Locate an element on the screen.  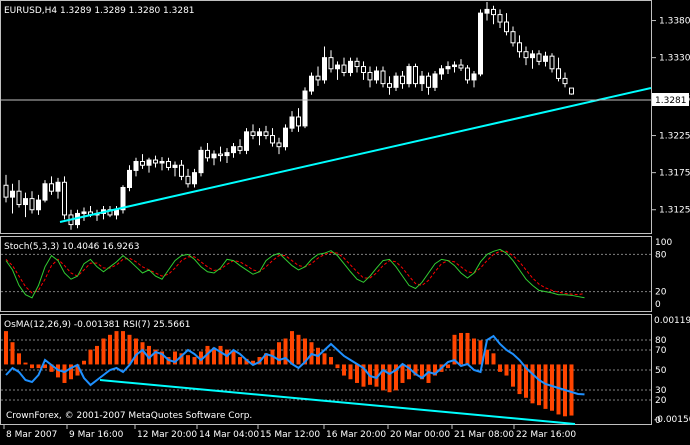
osma-trendline is located at coordinates (337, 402).